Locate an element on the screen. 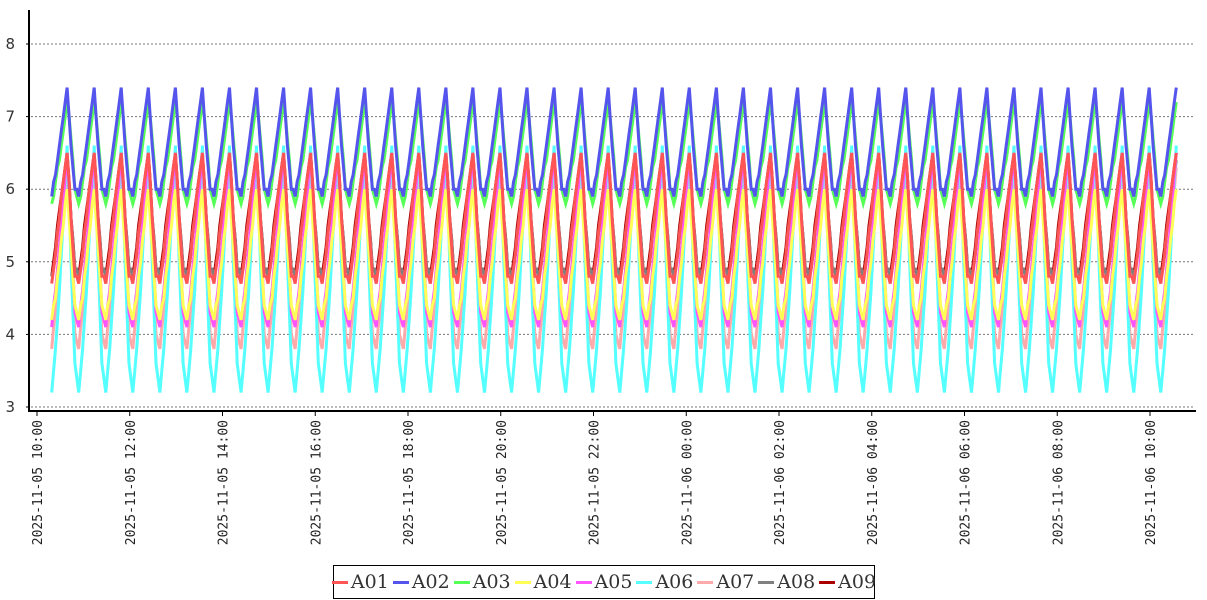 Image resolution: width=1207 pixels, height=600 pixels. legend-item-a02: A02 is located at coordinates (421, 582).